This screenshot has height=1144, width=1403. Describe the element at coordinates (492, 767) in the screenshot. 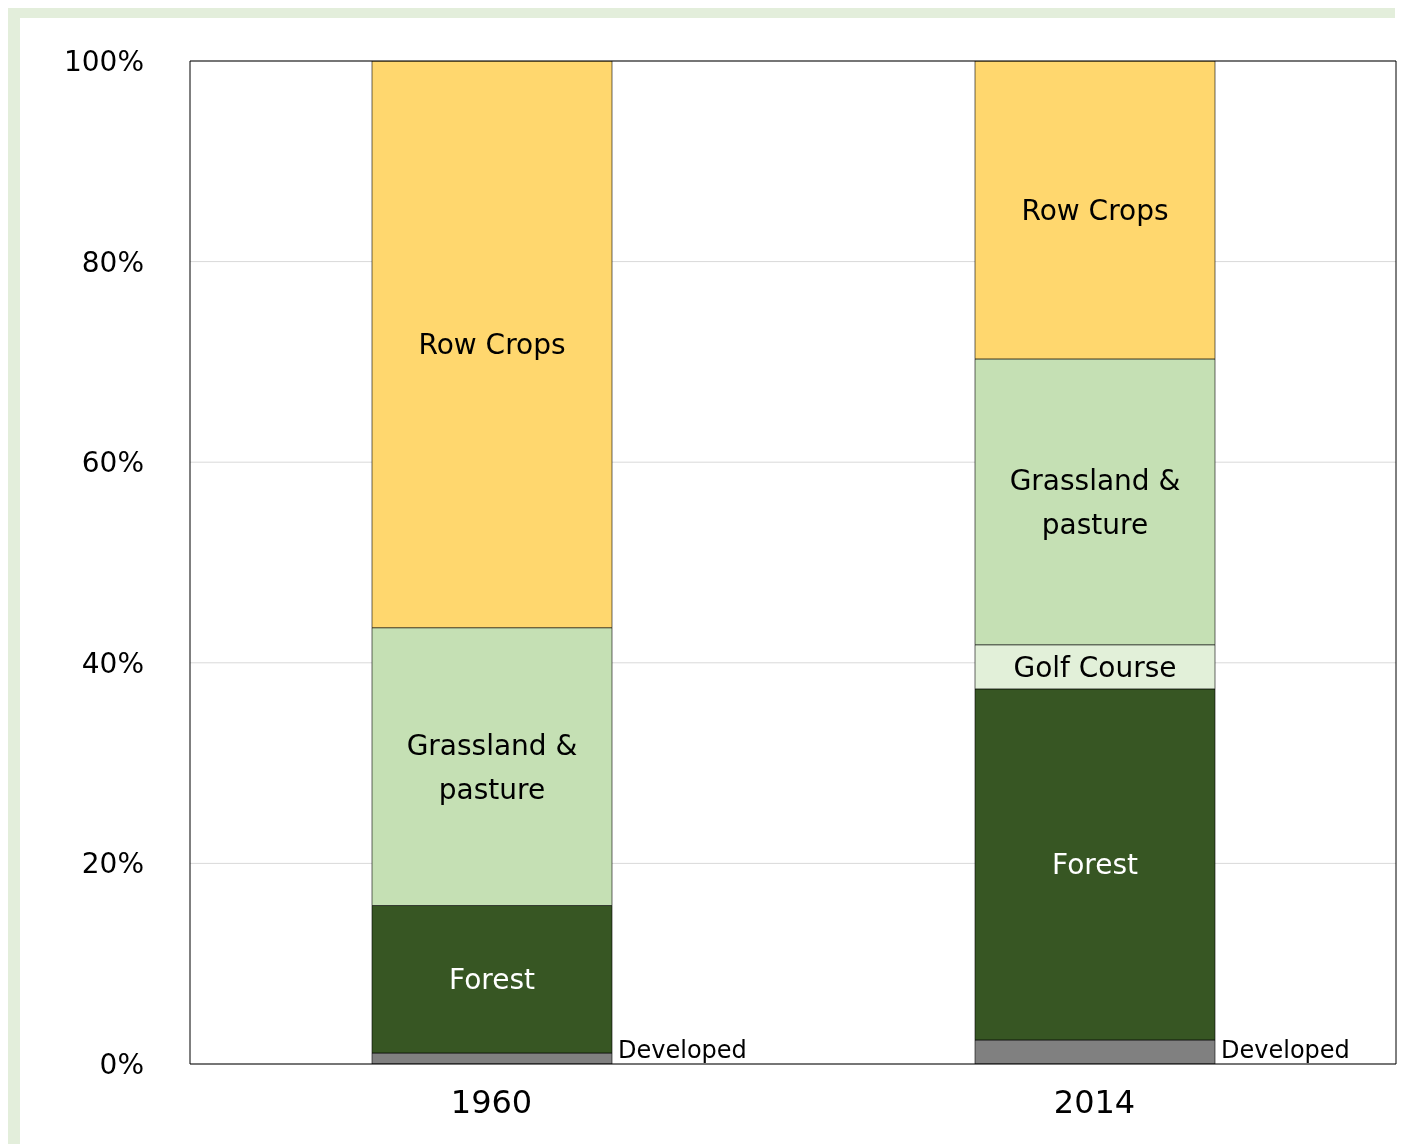

I see `series-label: Grassland & pasture` at that location.